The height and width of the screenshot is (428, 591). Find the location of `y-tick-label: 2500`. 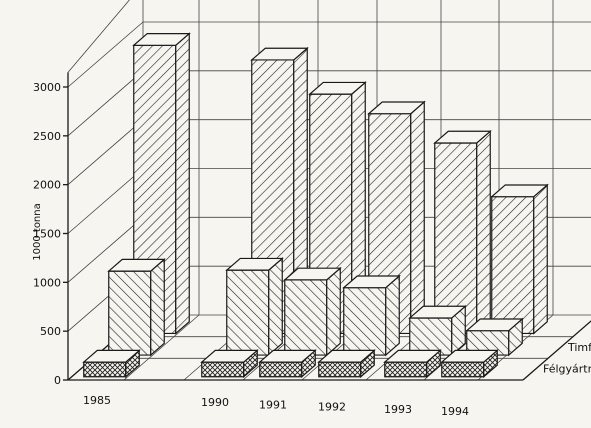

y-tick-label: 2500 is located at coordinates (47, 136).